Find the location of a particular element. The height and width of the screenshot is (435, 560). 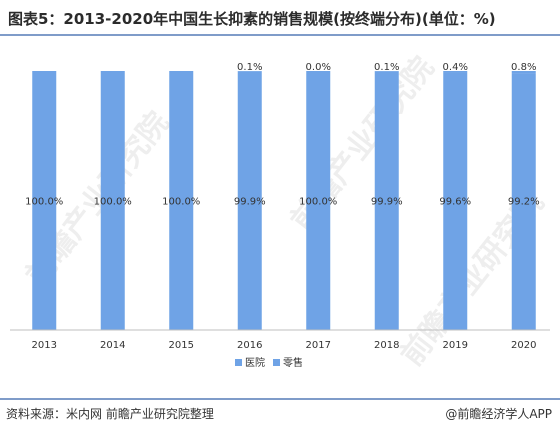

label-hospital-2019: 99.6% is located at coordinates (455, 202).